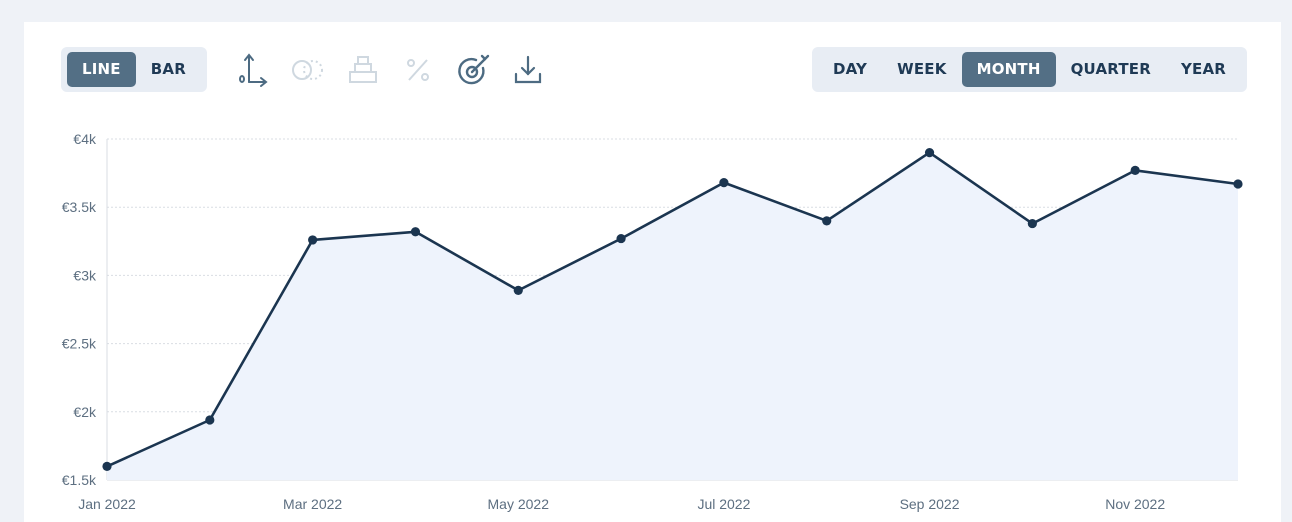 The width and height of the screenshot is (1292, 522). I want to click on period-week-option: WEEK, so click(922, 69).